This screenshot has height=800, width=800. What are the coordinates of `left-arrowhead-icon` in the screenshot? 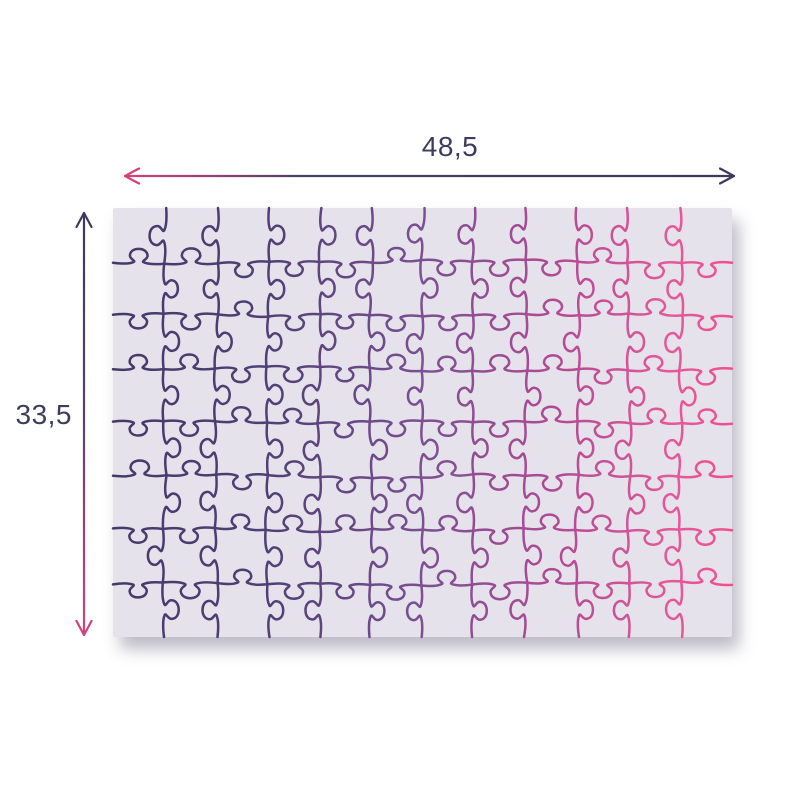 It's located at (132, 176).